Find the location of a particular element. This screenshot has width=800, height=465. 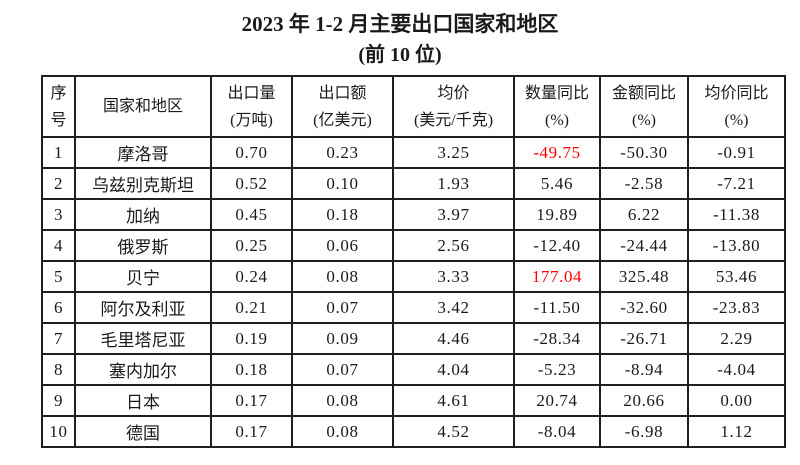

col-header-volume-yoy: 数量同比 (%) is located at coordinates (557, 106).